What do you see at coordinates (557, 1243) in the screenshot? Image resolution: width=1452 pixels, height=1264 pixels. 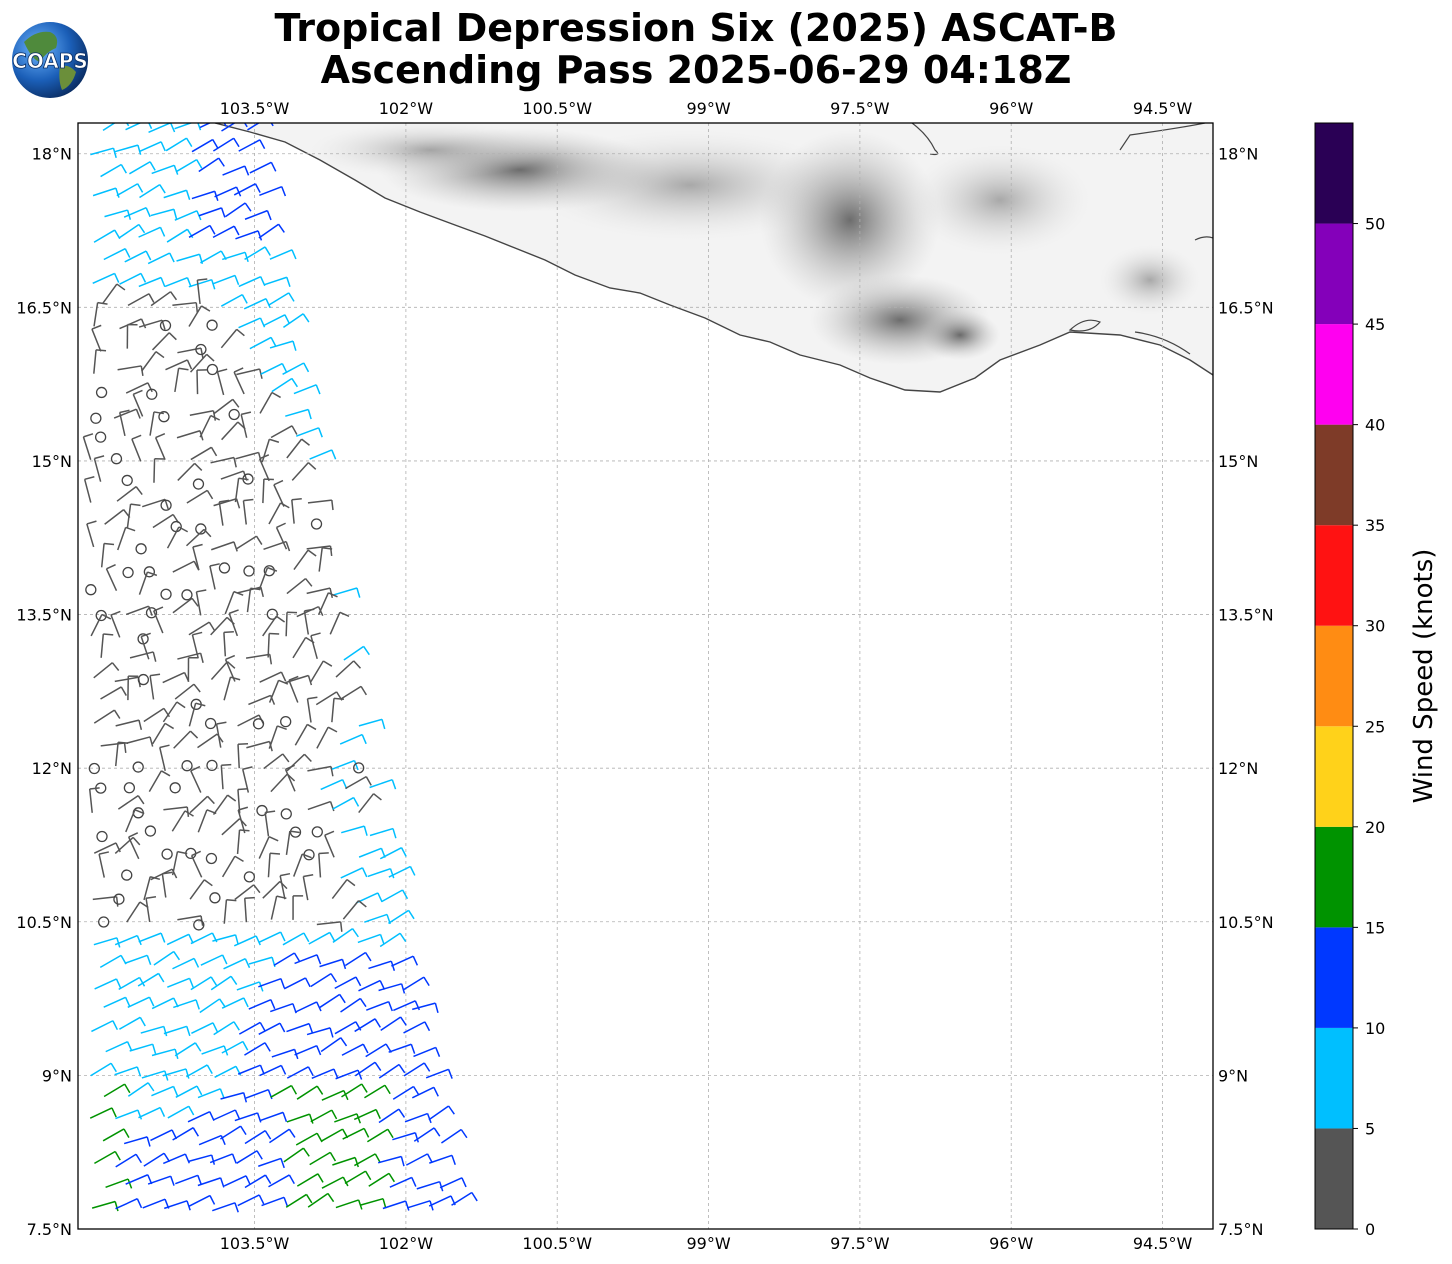 I see `lon-tick-label-bottom: 100.5°W` at bounding box center [557, 1243].